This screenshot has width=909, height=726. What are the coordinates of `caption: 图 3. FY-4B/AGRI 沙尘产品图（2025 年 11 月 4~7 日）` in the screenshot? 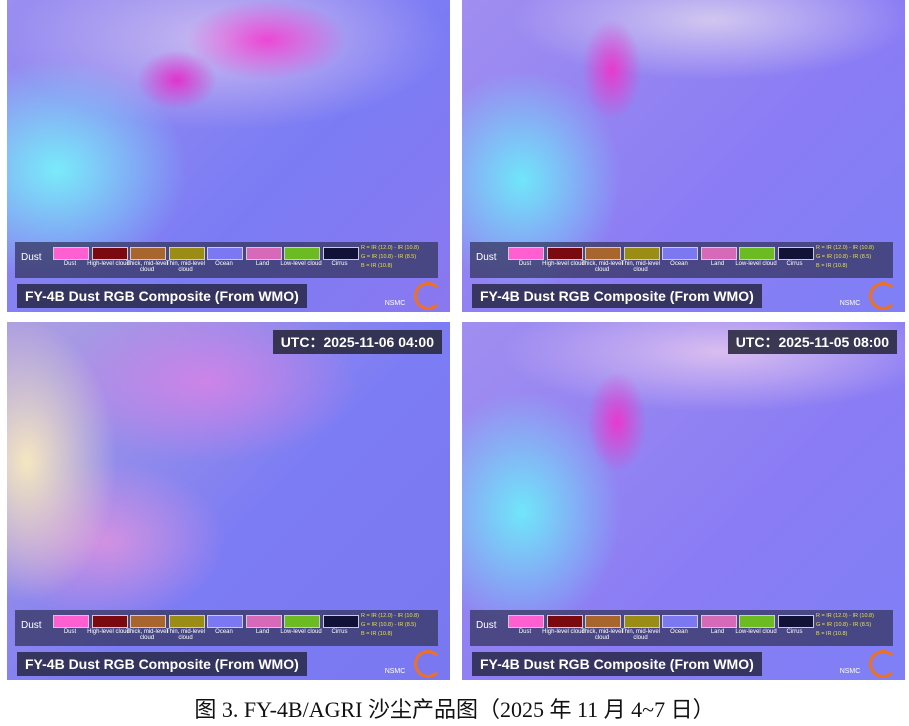 It's located at (454, 709).